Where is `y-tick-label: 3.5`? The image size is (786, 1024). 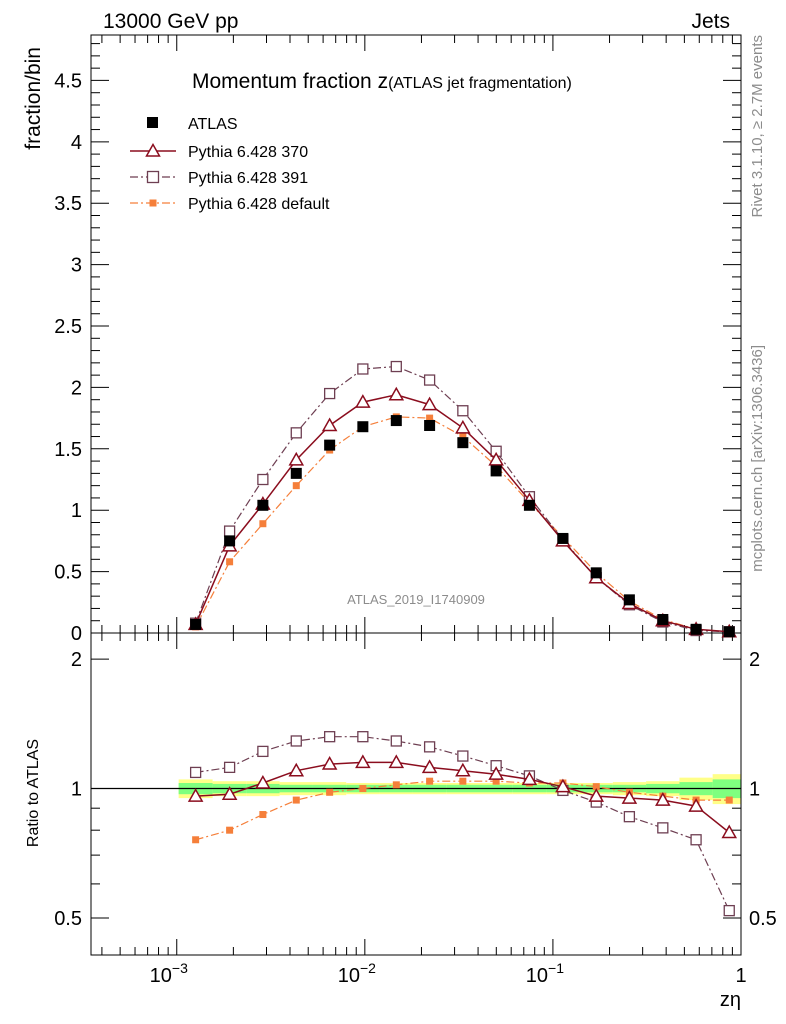 y-tick-label: 3.5 is located at coordinates (68, 204).